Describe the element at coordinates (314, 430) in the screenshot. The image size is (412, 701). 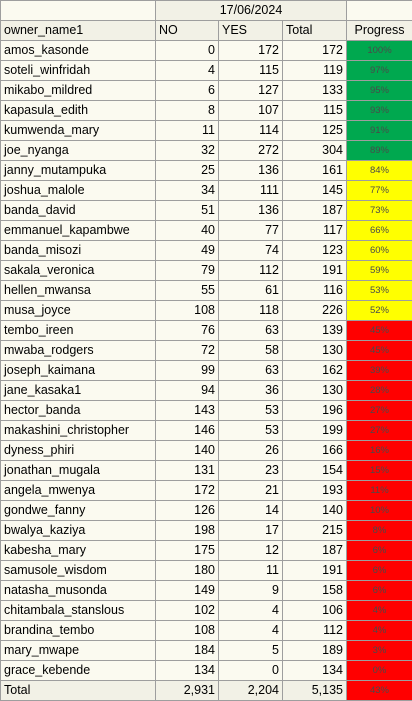
I see `total-cell: 199` at that location.